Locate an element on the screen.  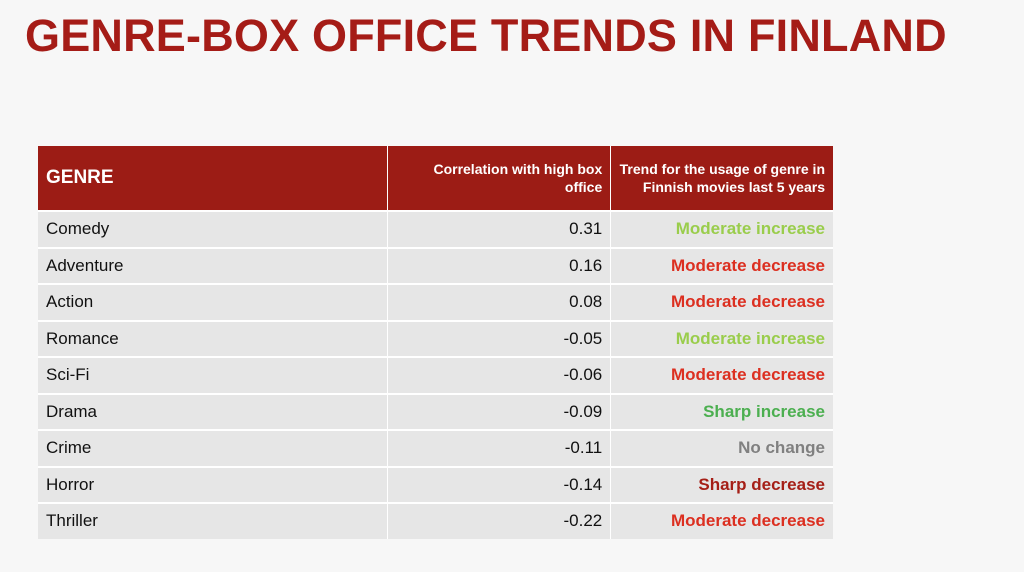
table-row: Thriller -0.22 Moderate decrease is located at coordinates (435, 520).